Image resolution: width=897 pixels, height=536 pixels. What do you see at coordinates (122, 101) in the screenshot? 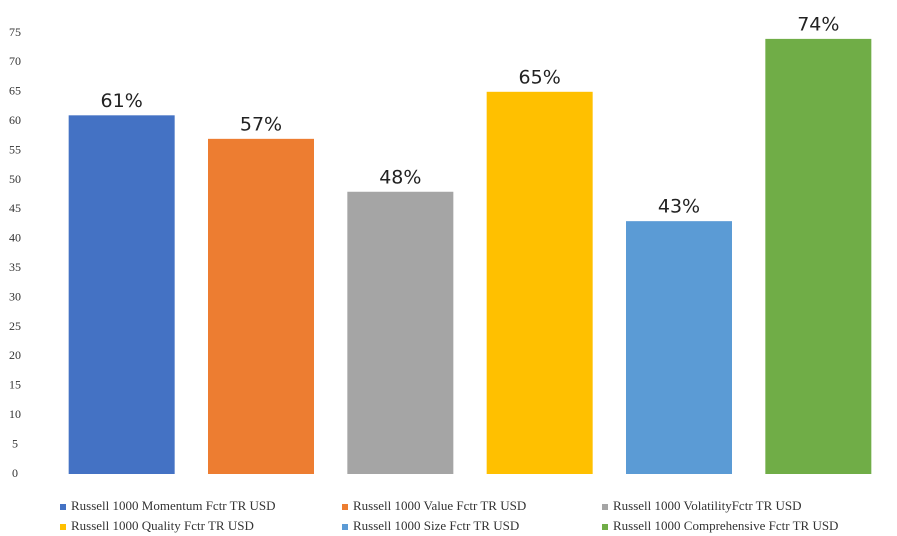
I see `value-label: 61%` at bounding box center [122, 101].